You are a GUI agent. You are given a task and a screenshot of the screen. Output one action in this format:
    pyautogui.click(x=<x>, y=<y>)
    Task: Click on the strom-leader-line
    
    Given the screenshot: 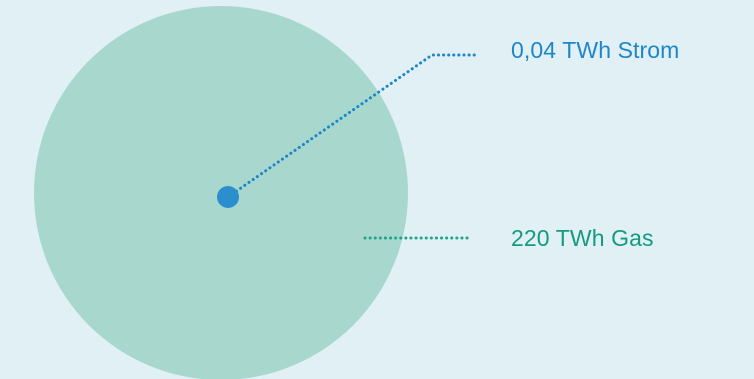 What is the action you would take?
    pyautogui.click(x=353, y=126)
    